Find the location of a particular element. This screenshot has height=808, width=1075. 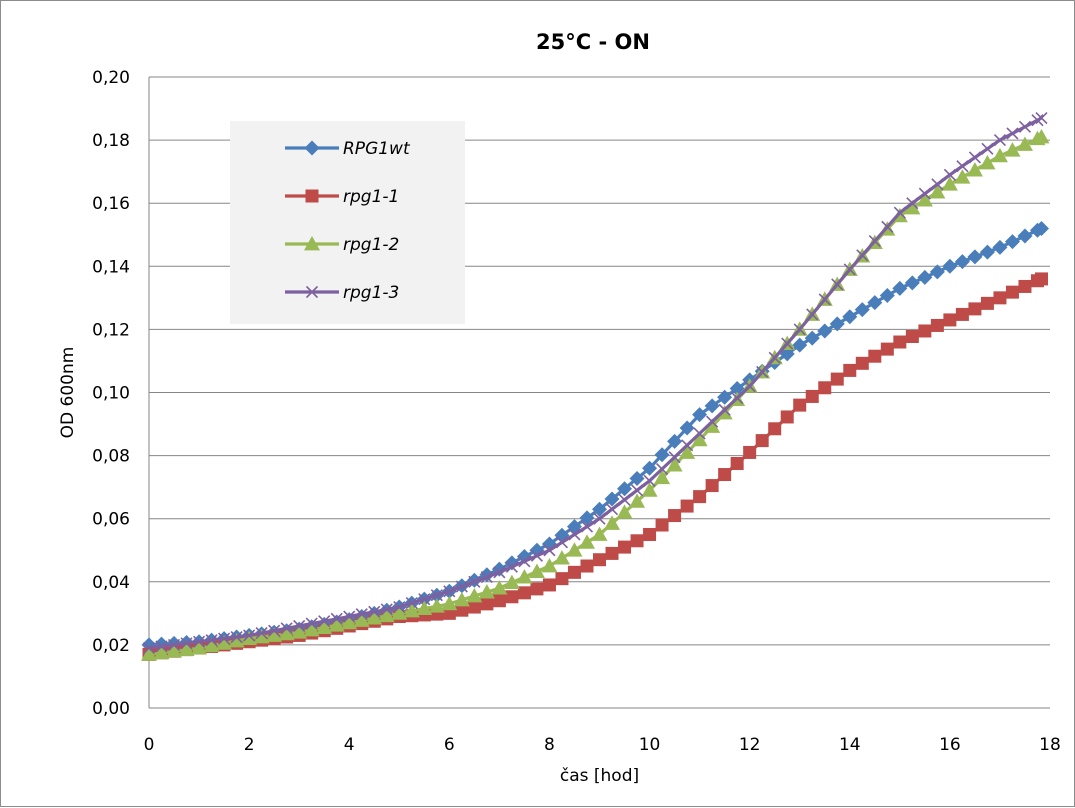

legend-entry-rpg1-2: rpg1-2 is located at coordinates (342, 245).